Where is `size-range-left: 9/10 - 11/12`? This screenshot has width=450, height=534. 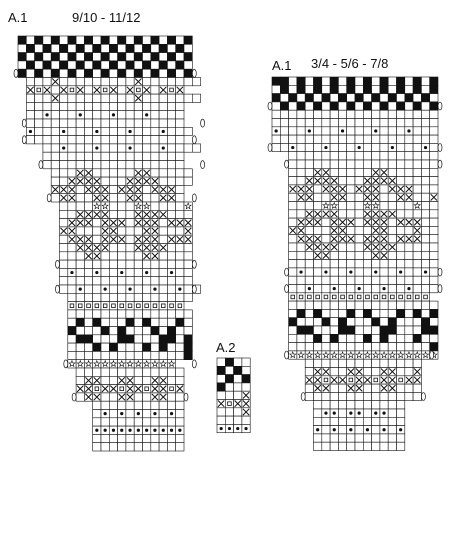 size-range-left: 9/10 - 11/12 is located at coordinates (106, 17).